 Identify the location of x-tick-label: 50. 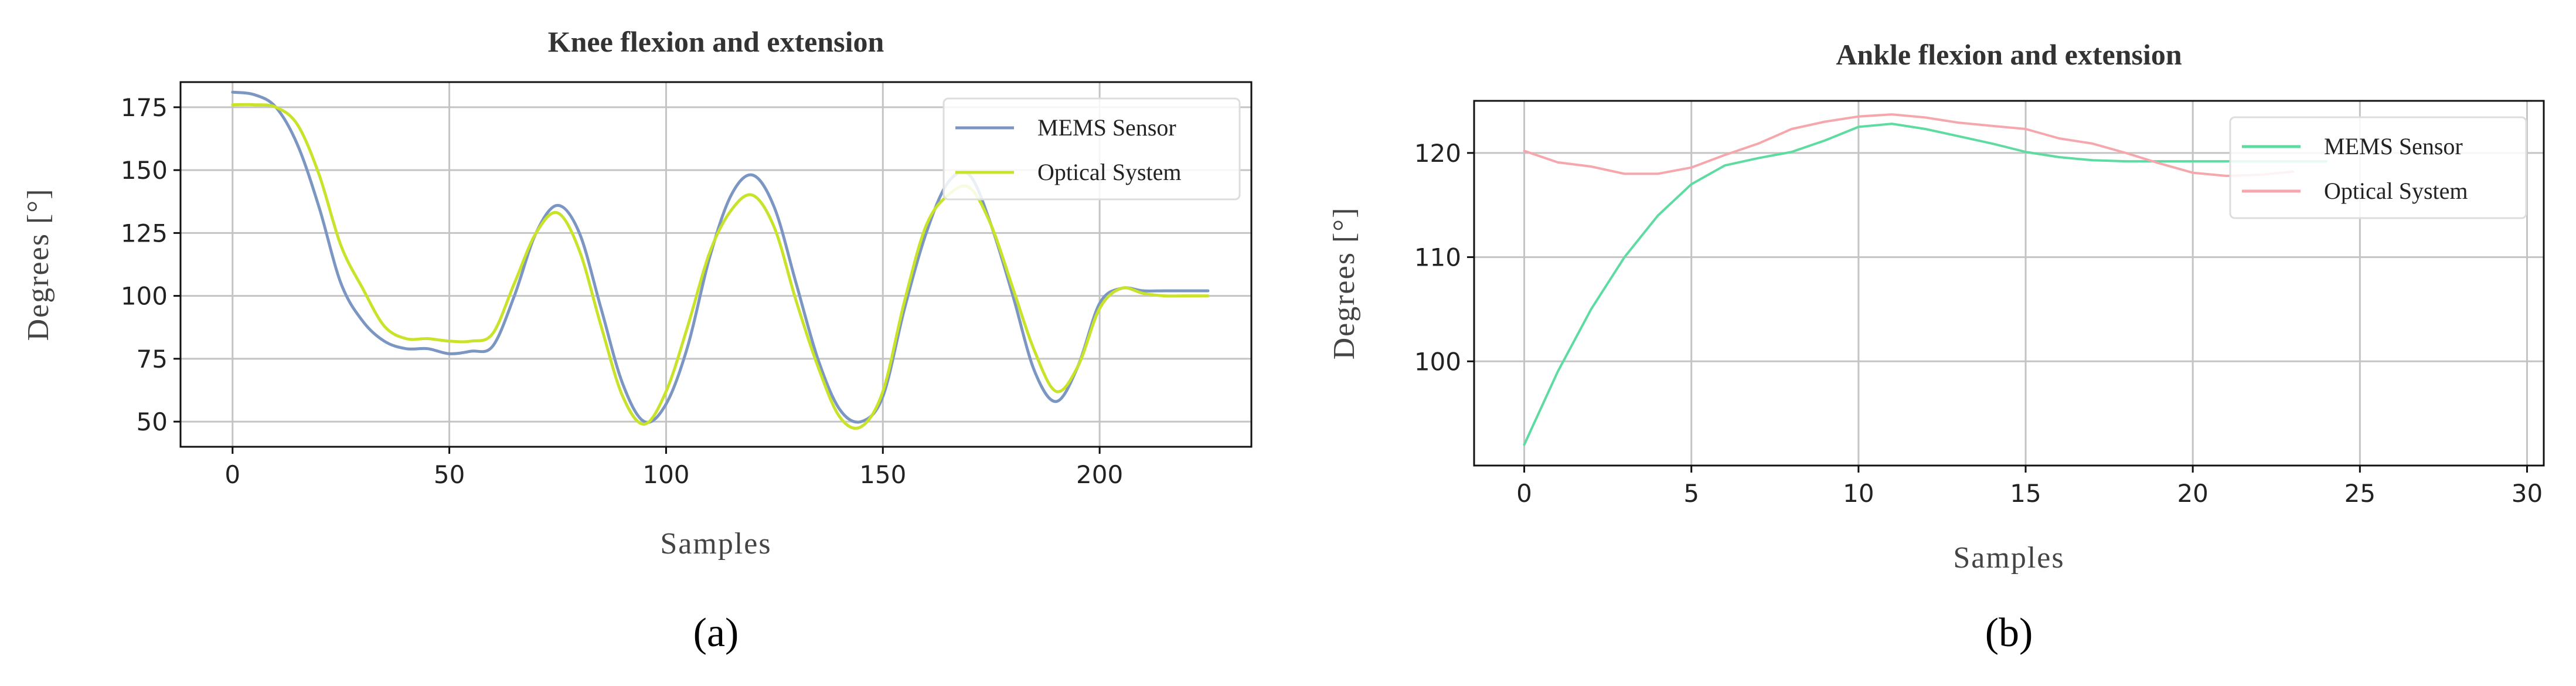
(449, 474).